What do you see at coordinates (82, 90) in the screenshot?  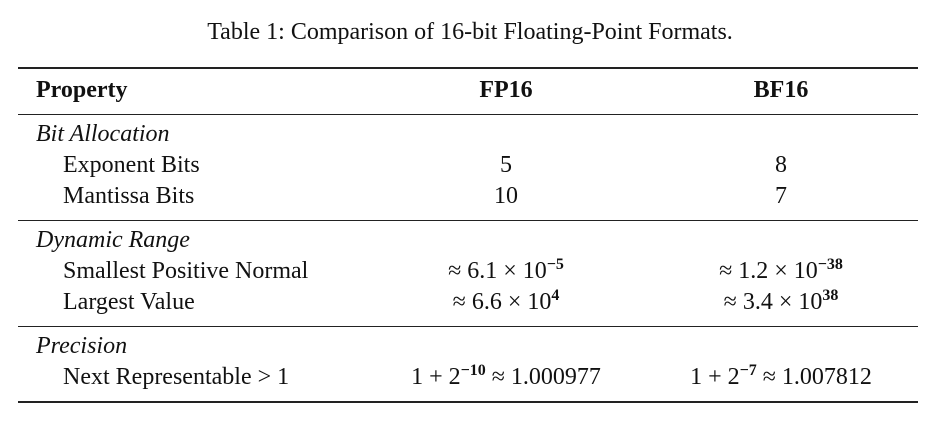 I see `column-header: Property` at bounding box center [82, 90].